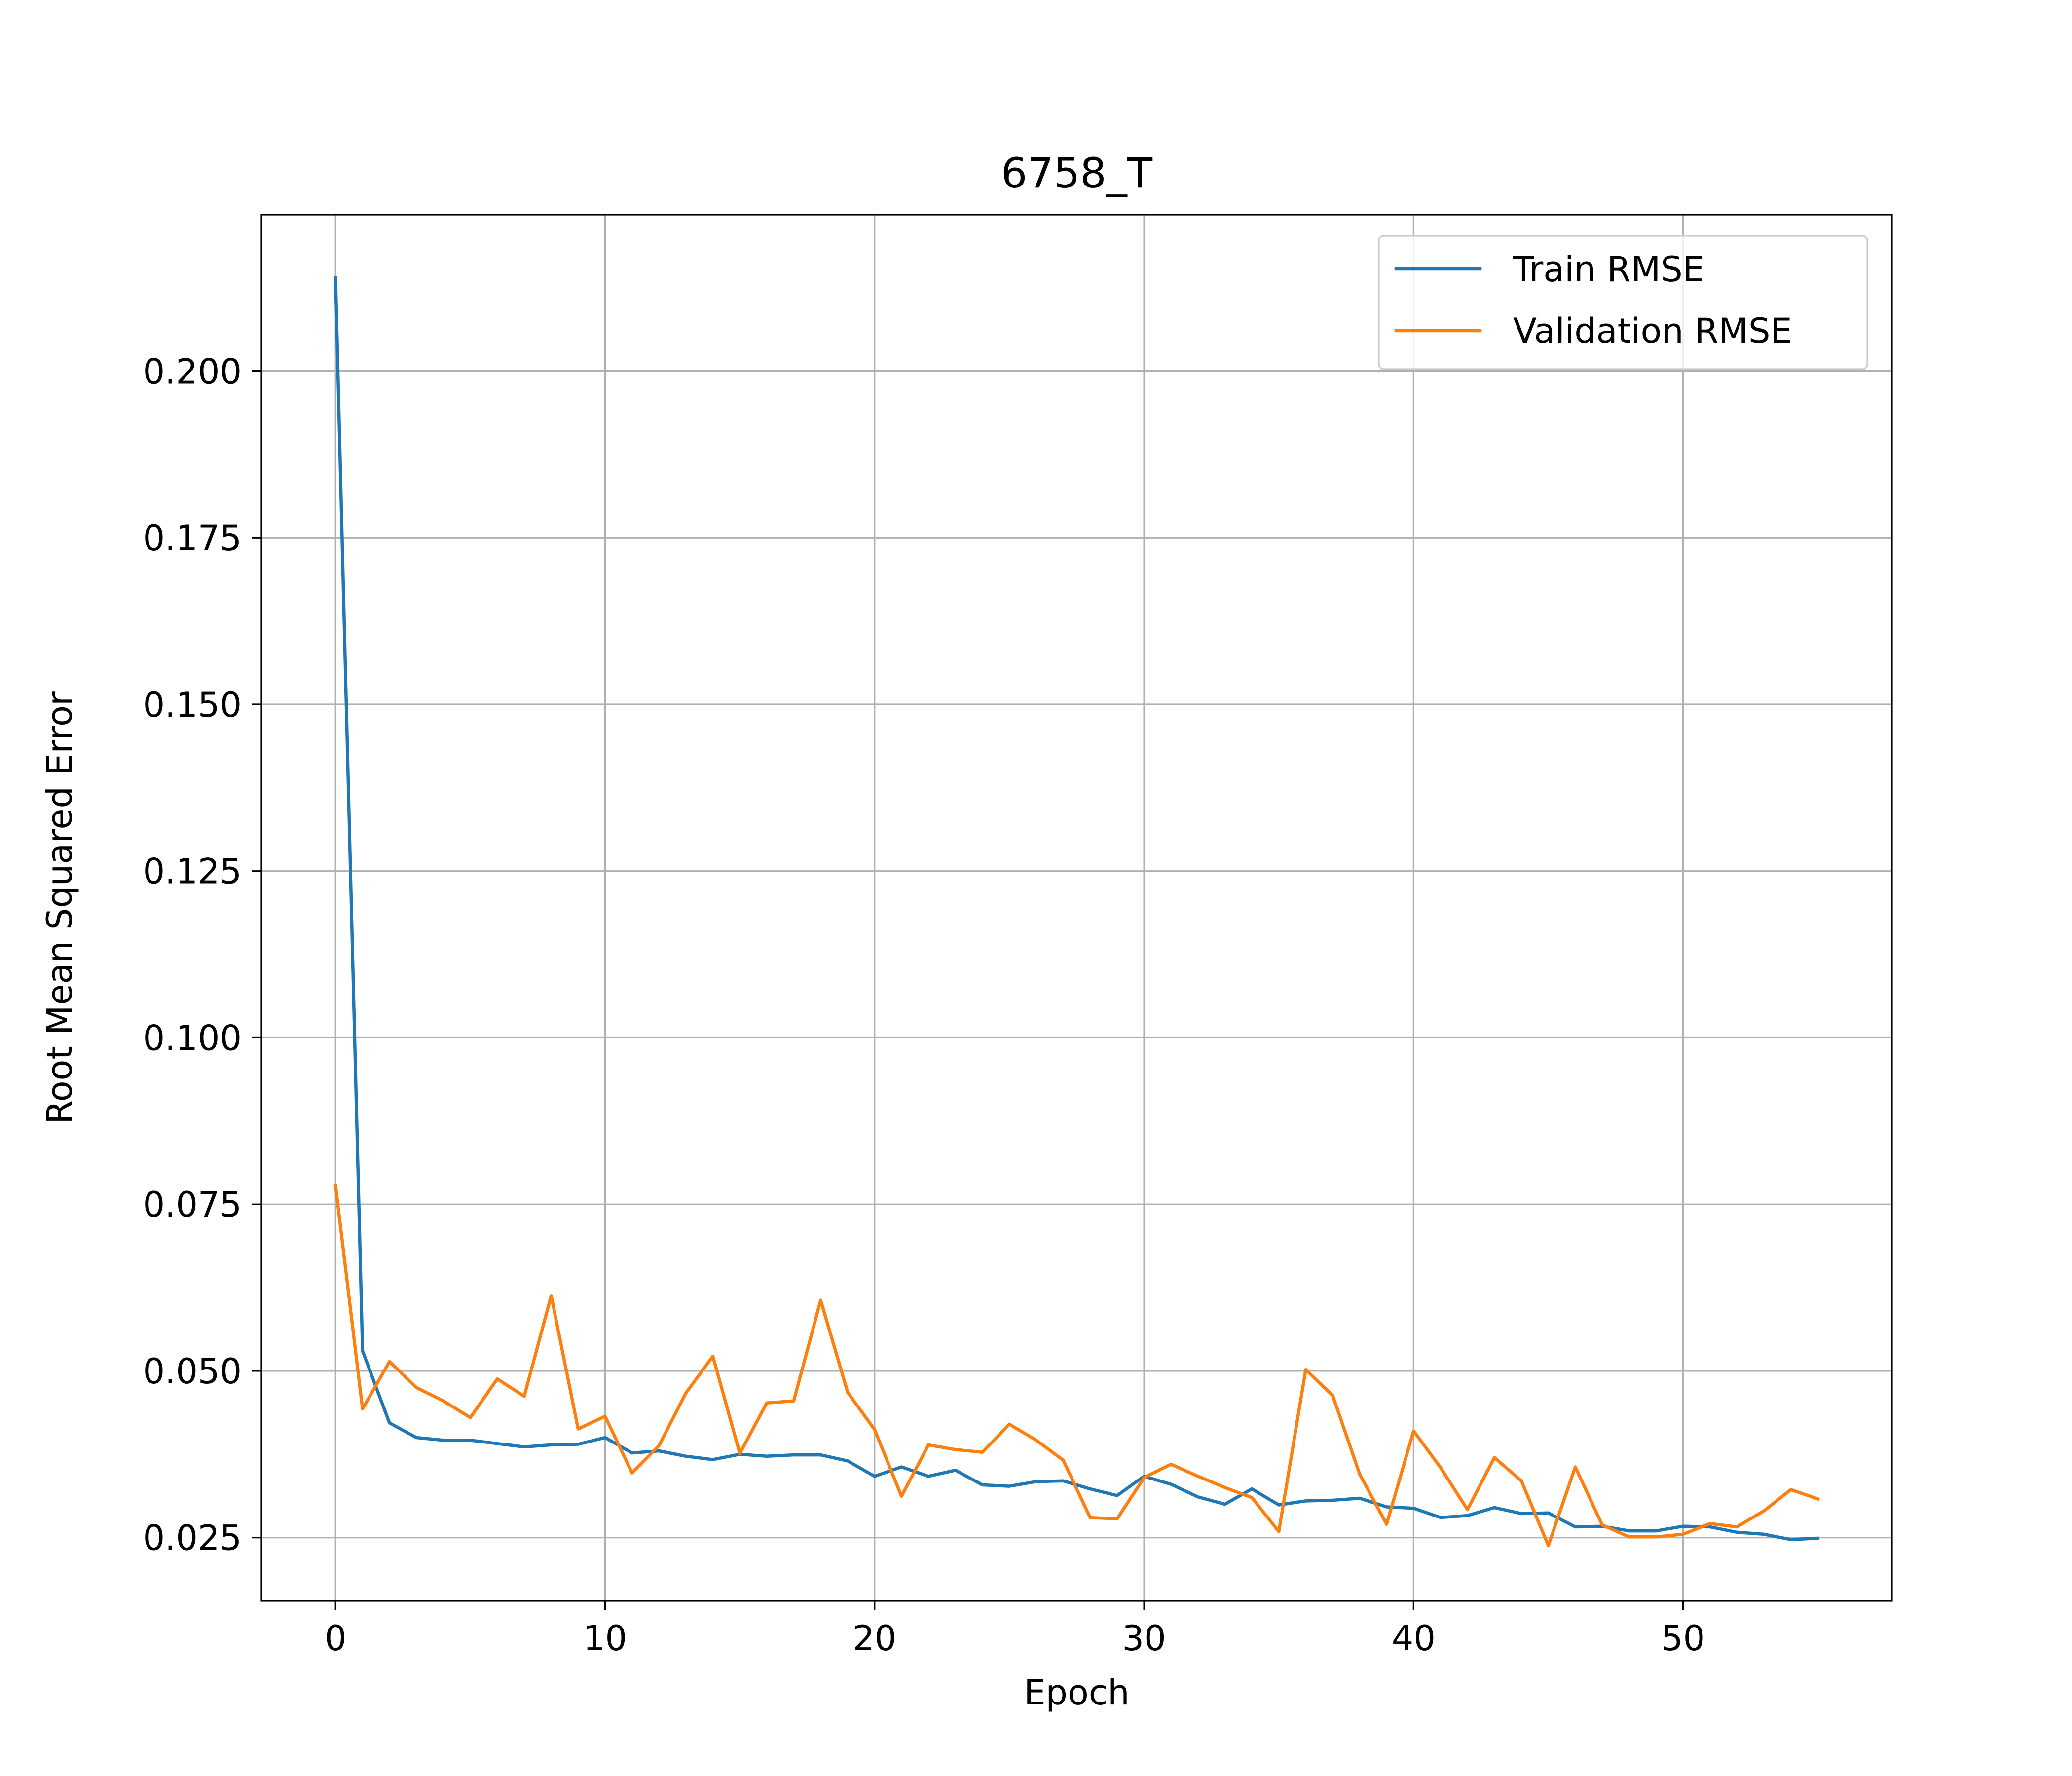  I want to click on y-tick-label: 0.200, so click(192, 372).